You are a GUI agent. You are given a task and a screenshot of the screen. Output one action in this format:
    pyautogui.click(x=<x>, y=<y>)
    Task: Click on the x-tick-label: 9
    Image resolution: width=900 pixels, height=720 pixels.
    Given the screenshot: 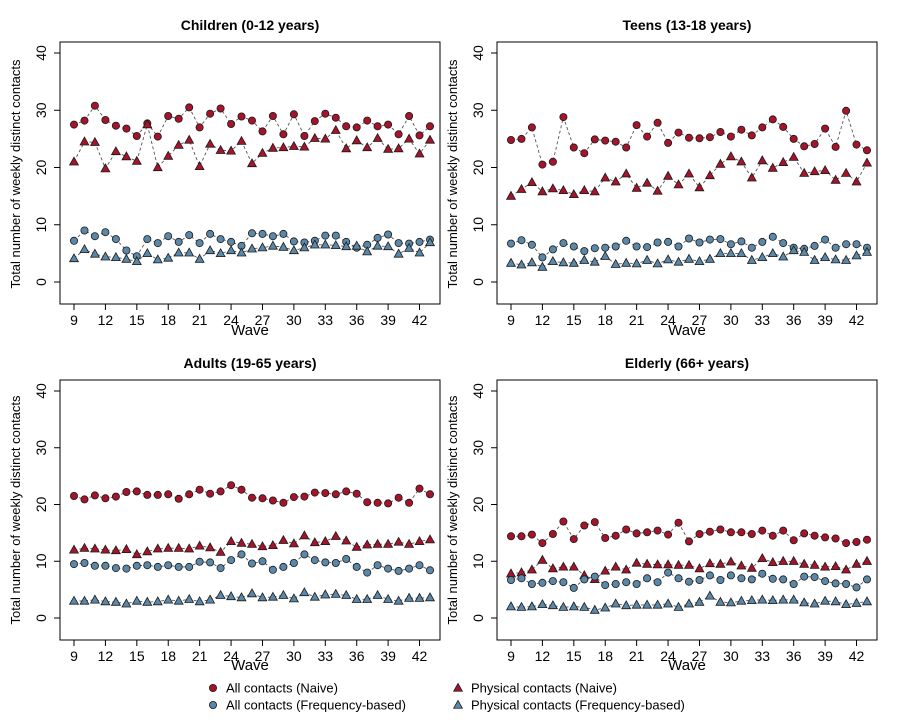 What is the action you would take?
    pyautogui.click(x=74, y=320)
    